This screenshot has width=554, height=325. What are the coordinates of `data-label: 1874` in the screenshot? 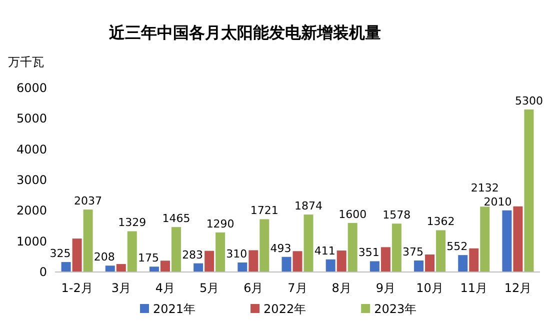 It's located at (308, 206).